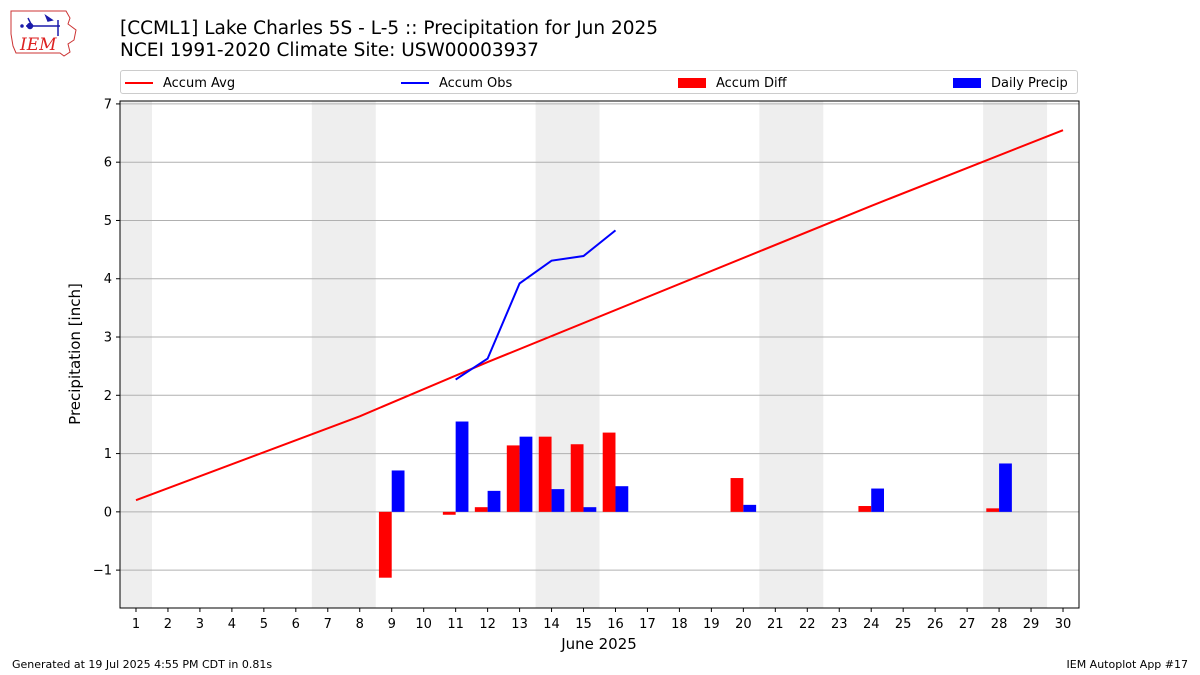 The height and width of the screenshot is (675, 1200). I want to click on x-tick-label: 6, so click(296, 624).